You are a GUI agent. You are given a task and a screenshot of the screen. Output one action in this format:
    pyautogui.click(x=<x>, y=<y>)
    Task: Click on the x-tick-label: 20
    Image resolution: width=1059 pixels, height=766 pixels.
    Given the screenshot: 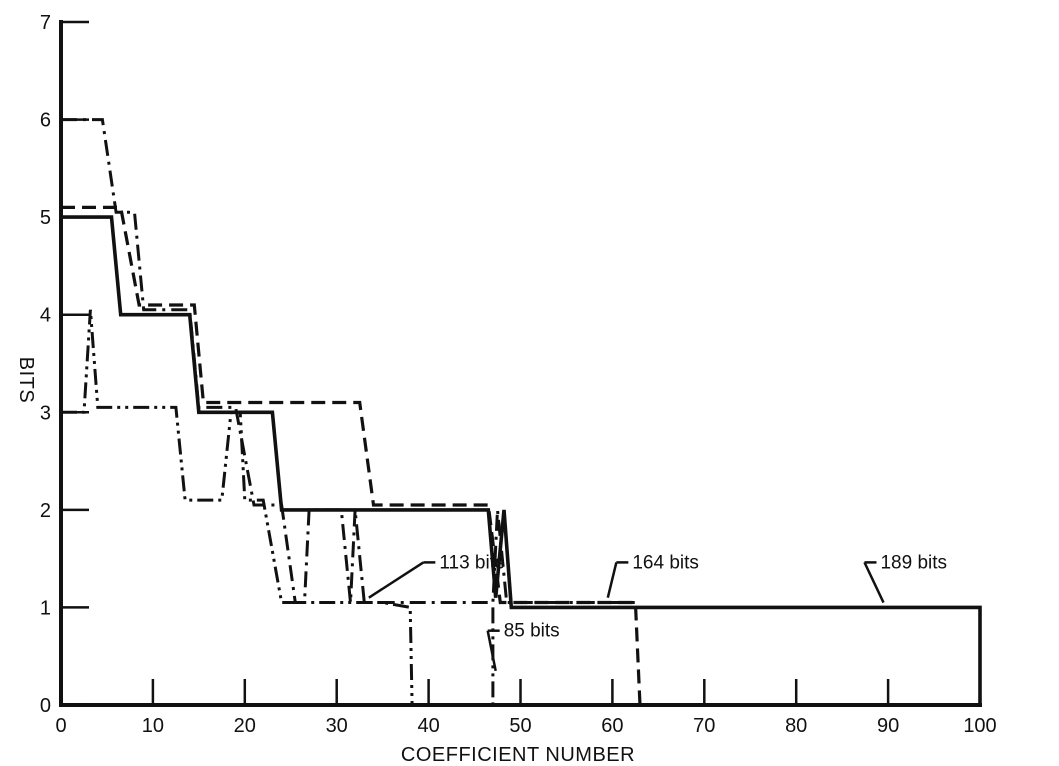 What is the action you would take?
    pyautogui.click(x=245, y=726)
    